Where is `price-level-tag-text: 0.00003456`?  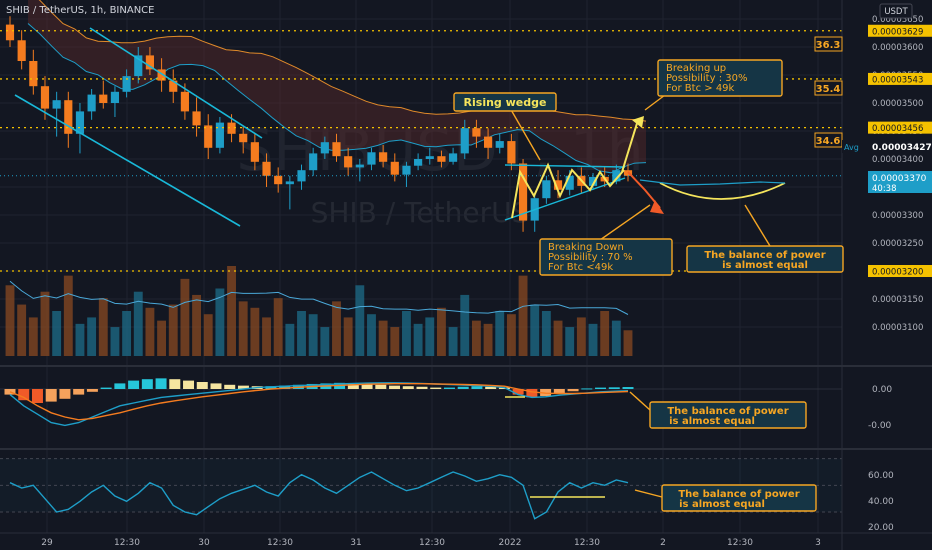
price-level-tag-text: 0.00003456 is located at coordinates (897, 129).